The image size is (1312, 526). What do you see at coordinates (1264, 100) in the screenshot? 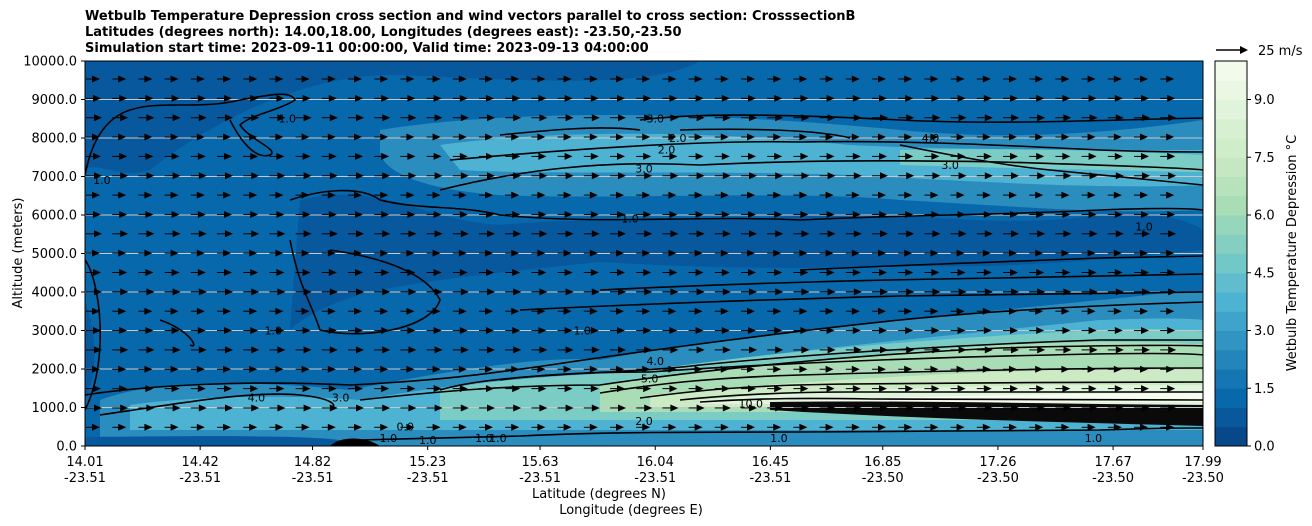
I see `colorbar-tick-label: 9.0` at bounding box center [1264, 100].